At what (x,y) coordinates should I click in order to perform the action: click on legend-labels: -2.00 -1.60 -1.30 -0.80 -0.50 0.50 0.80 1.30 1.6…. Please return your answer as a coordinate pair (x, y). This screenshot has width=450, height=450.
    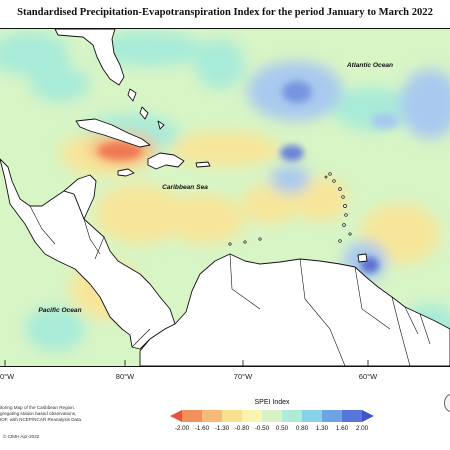
    Looking at the image, I should click on (271, 429).